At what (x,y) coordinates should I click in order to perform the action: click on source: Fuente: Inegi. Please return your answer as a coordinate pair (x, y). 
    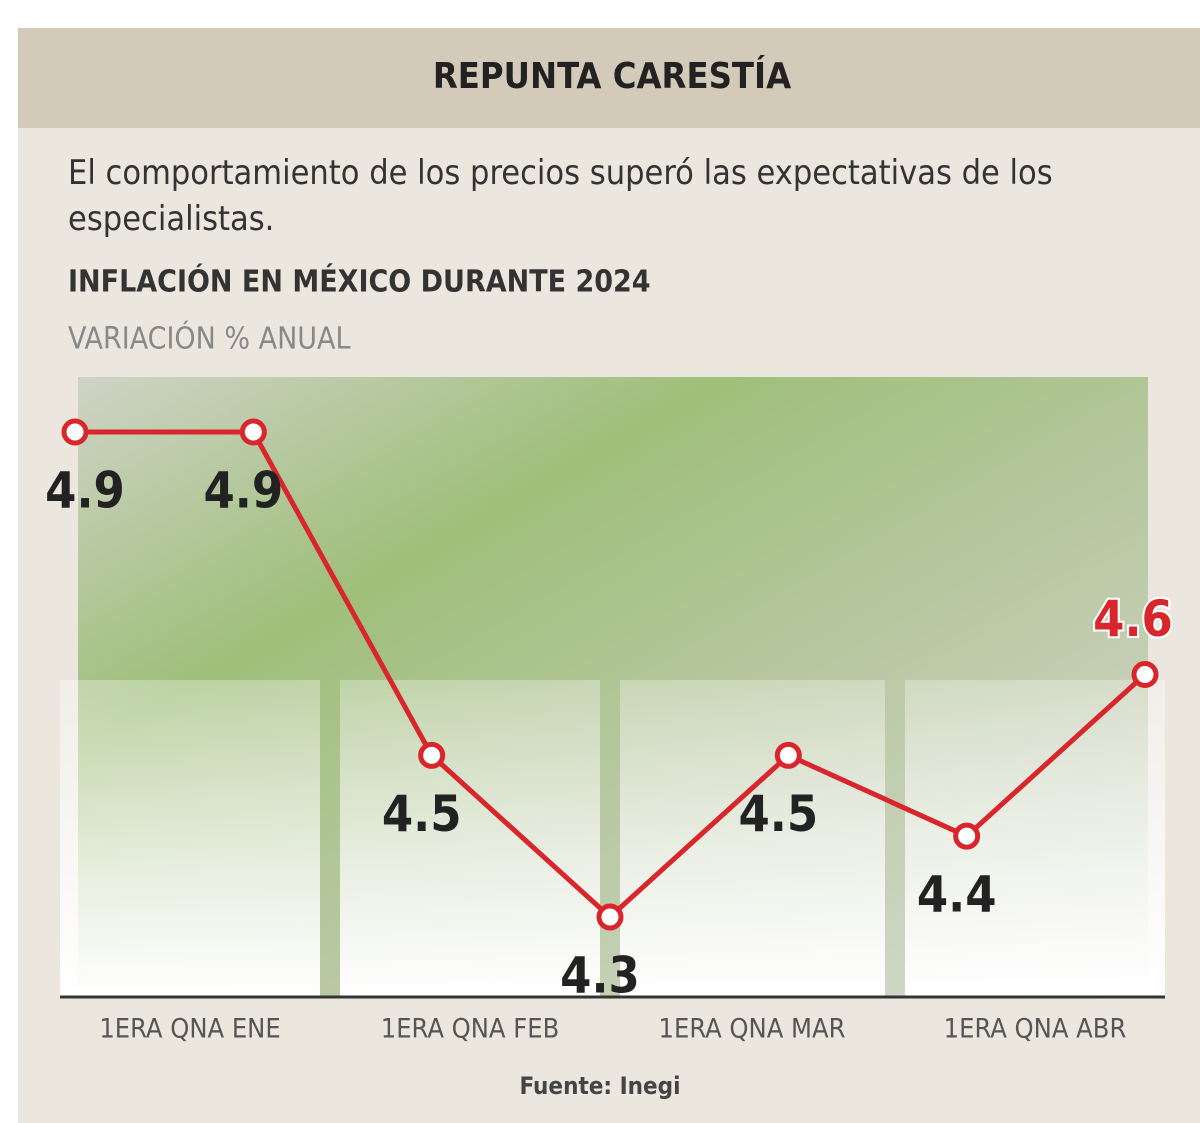
    Looking at the image, I should click on (600, 1086).